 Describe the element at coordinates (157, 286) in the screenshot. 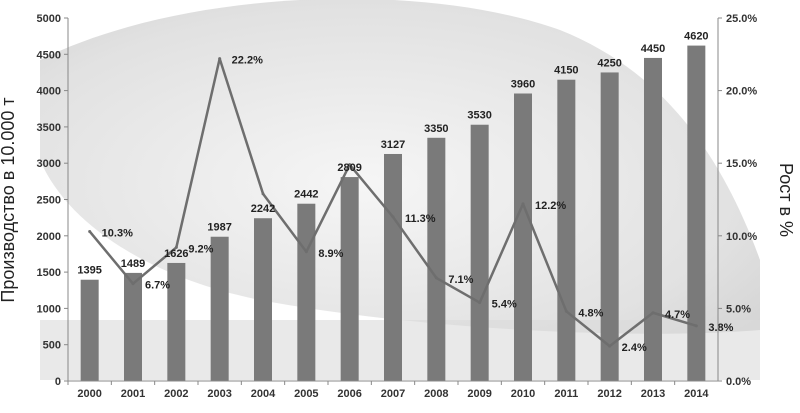

I see `growth-label-2001: 6.7%` at that location.